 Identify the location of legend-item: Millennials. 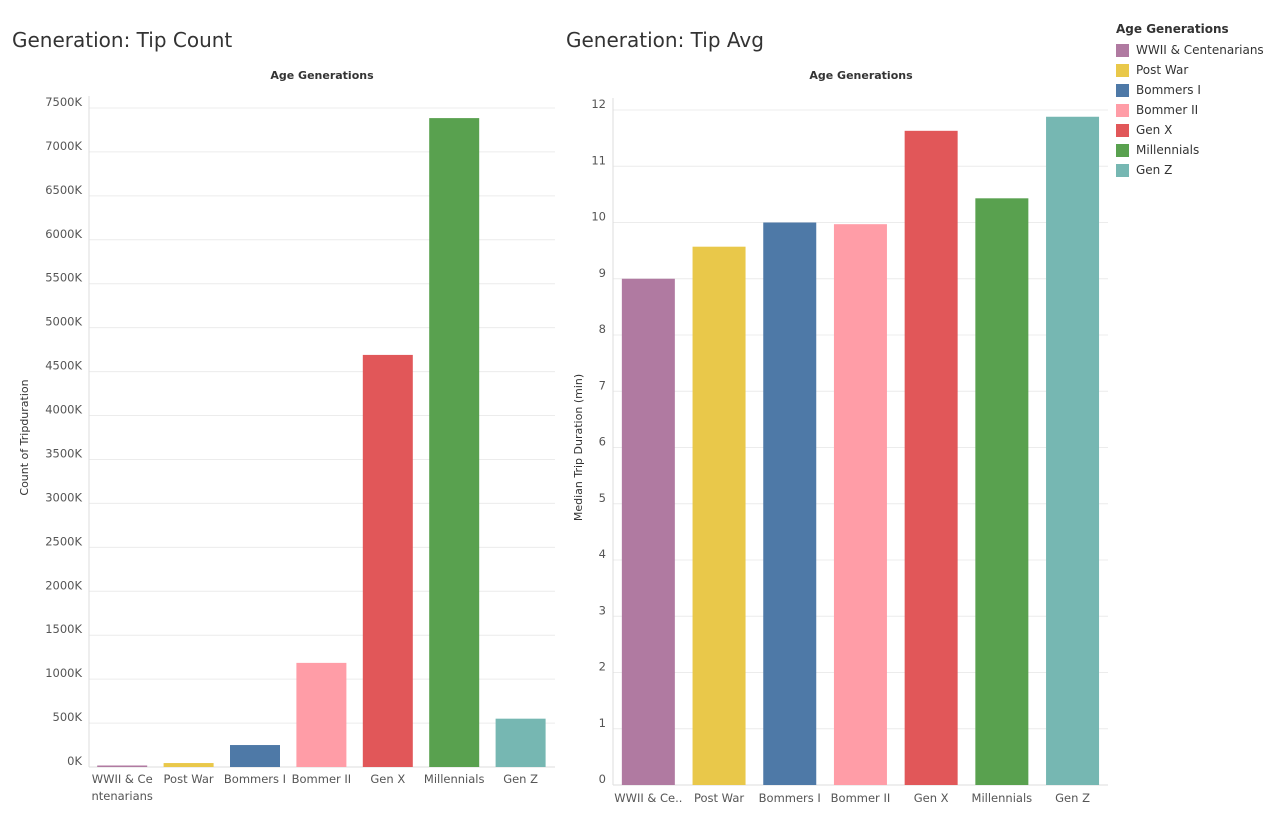
(1190, 150).